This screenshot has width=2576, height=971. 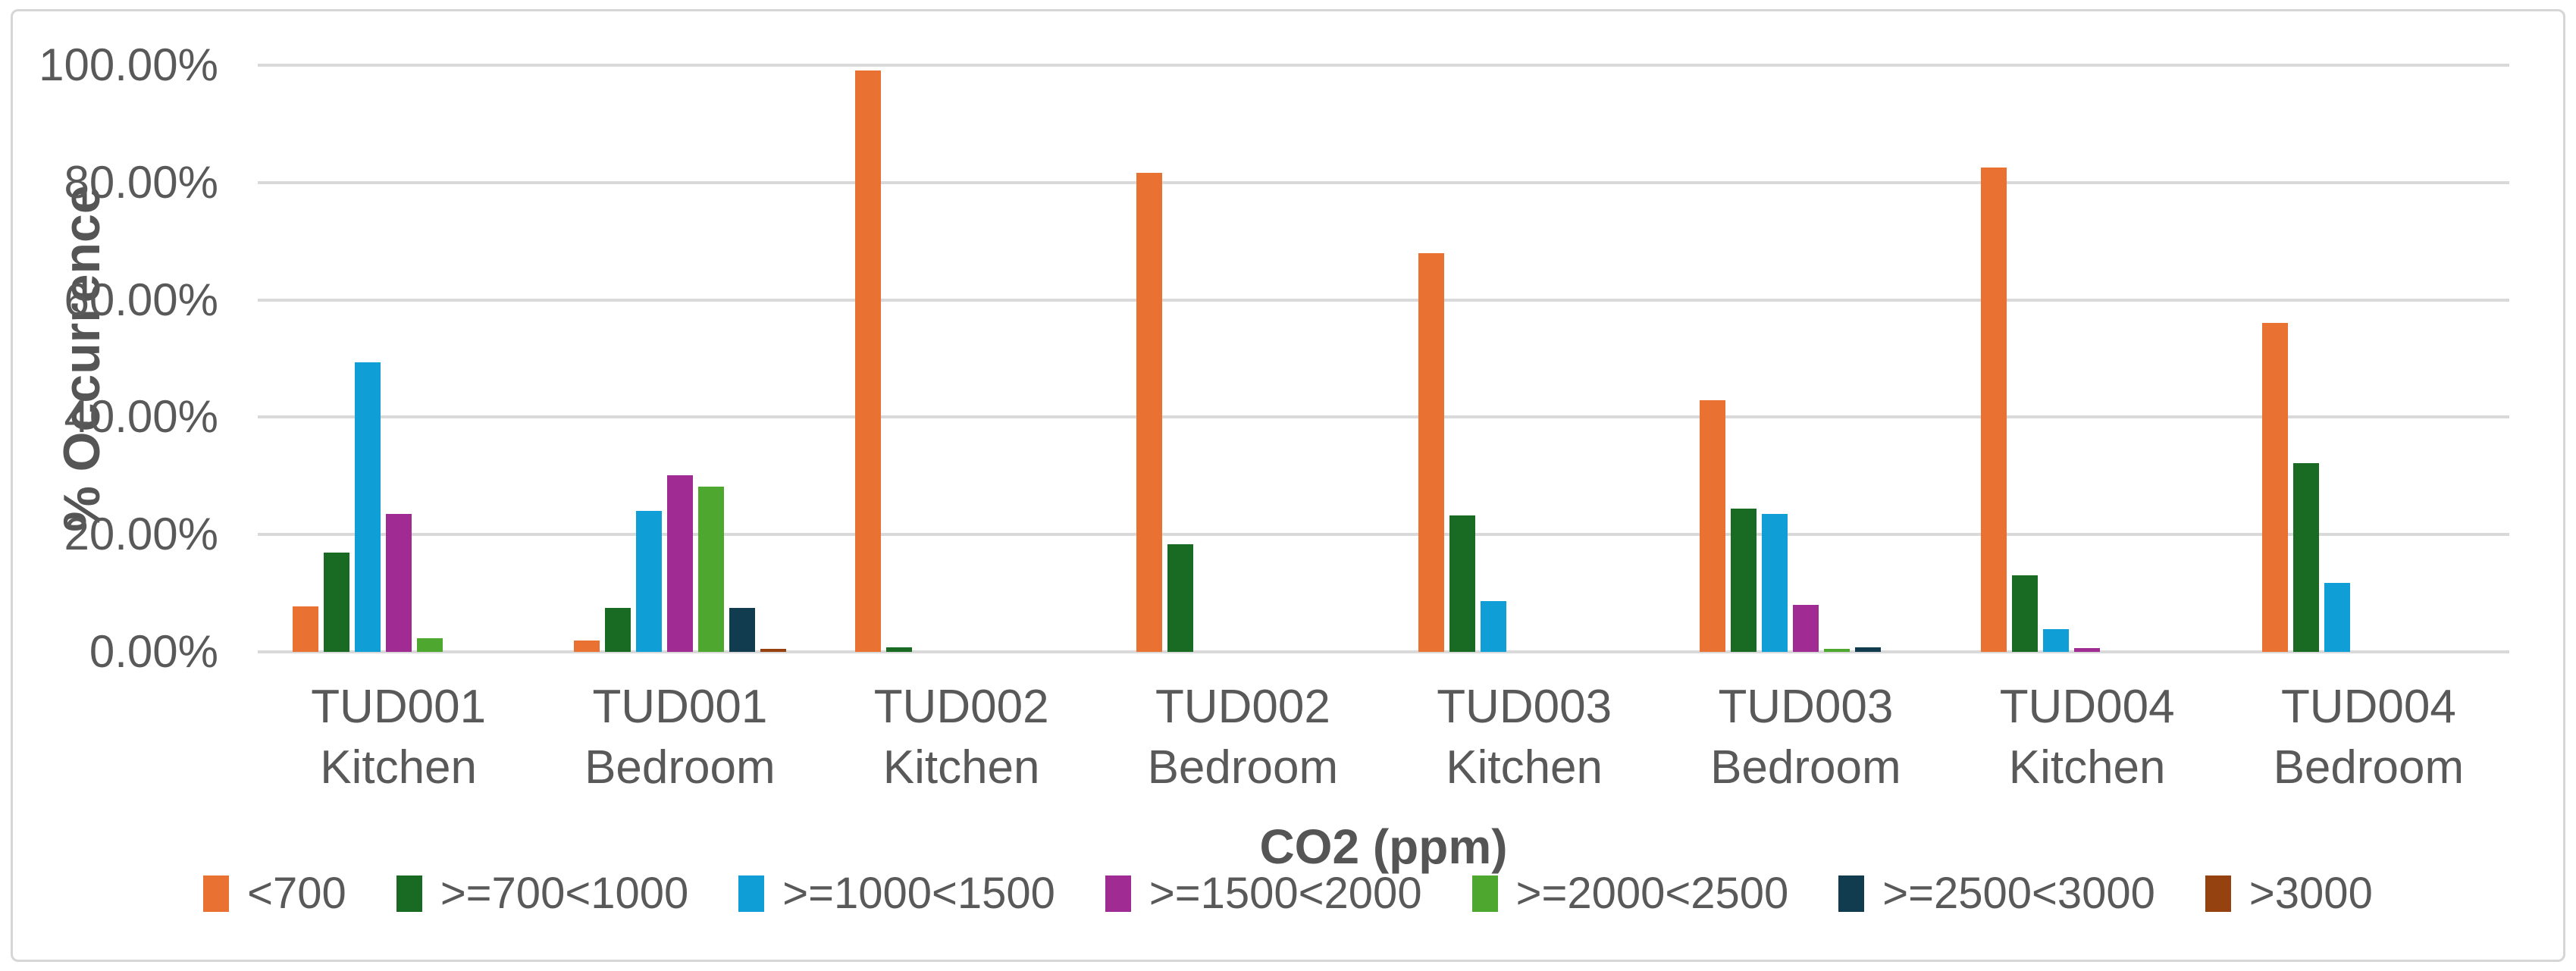 What do you see at coordinates (1837, 650) in the screenshot?
I see `bar->=2000<2500-TUD003-Bedroom` at bounding box center [1837, 650].